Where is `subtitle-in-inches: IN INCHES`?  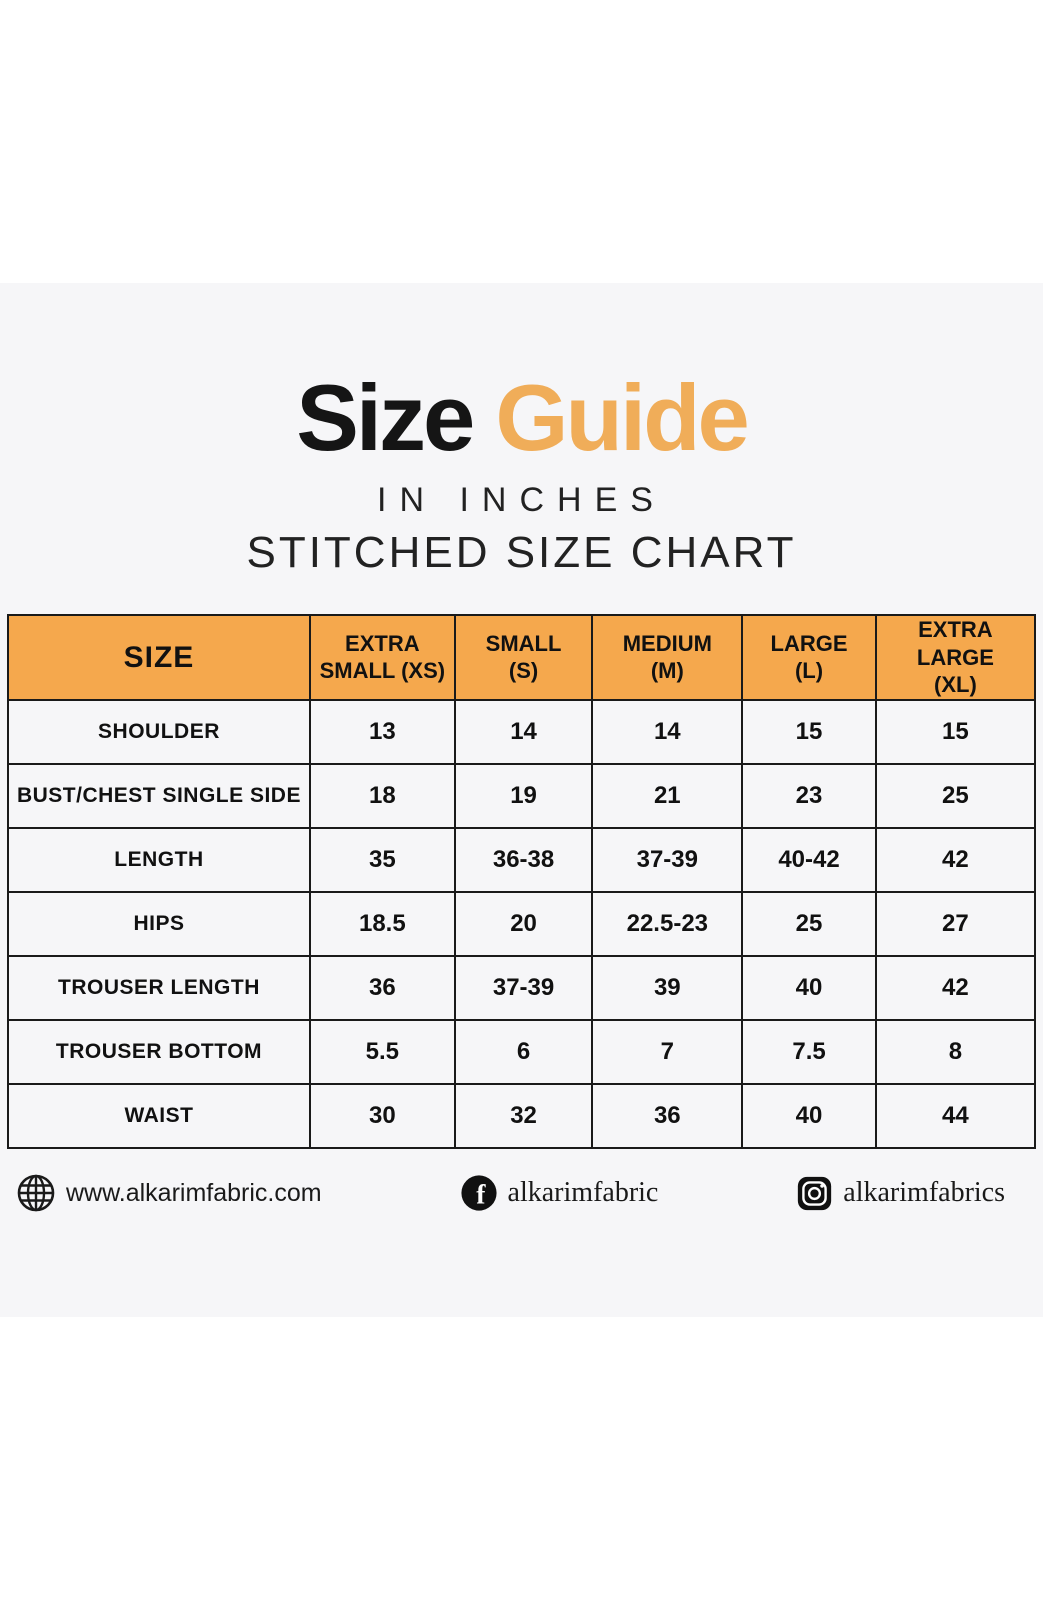 subtitle-in-inches: IN INCHES is located at coordinates (521, 500).